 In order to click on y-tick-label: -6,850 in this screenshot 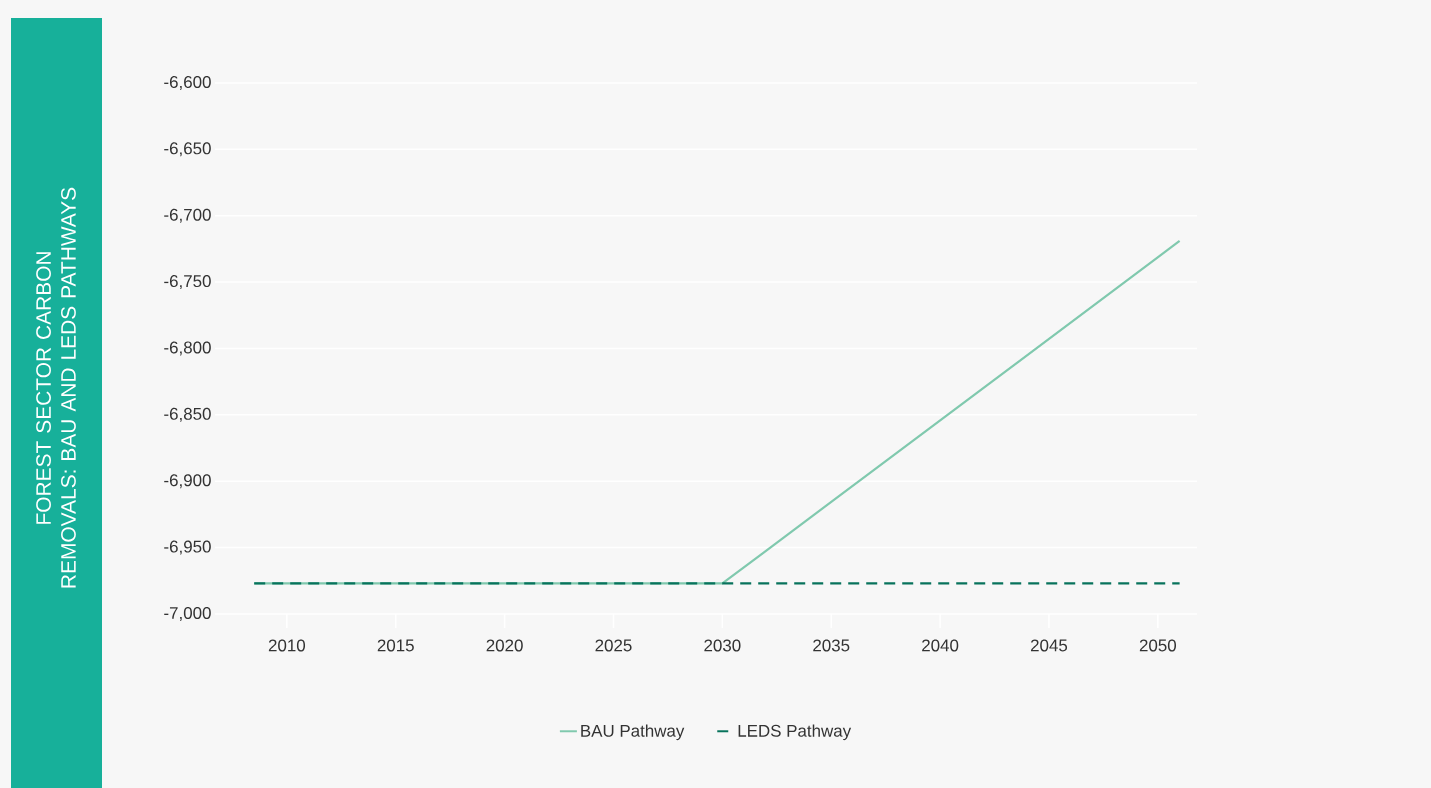, I will do `click(187, 414)`.